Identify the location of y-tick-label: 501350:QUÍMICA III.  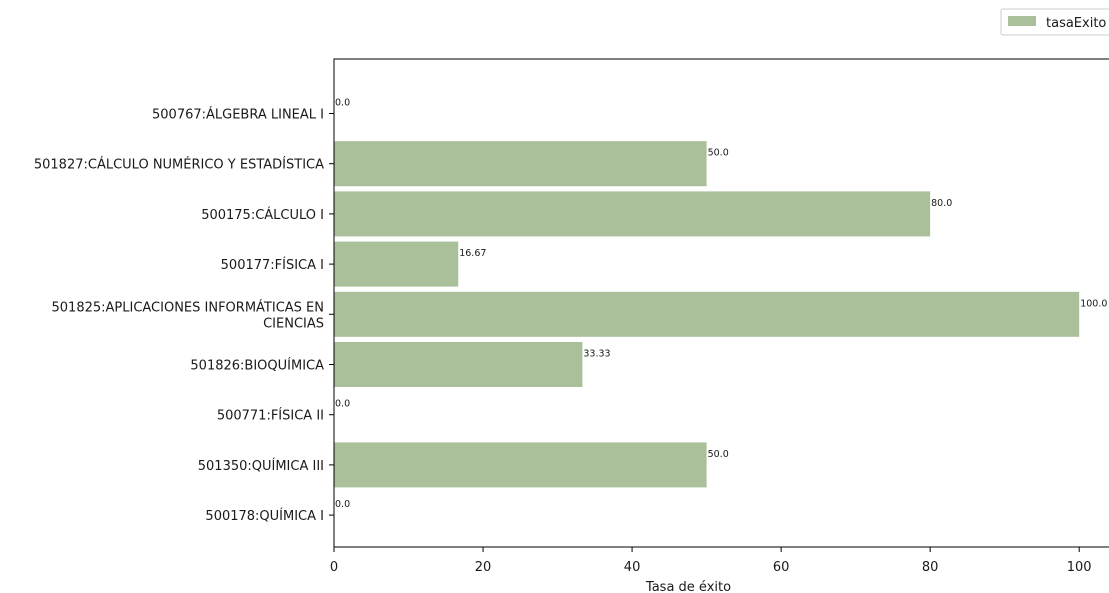
(261, 466).